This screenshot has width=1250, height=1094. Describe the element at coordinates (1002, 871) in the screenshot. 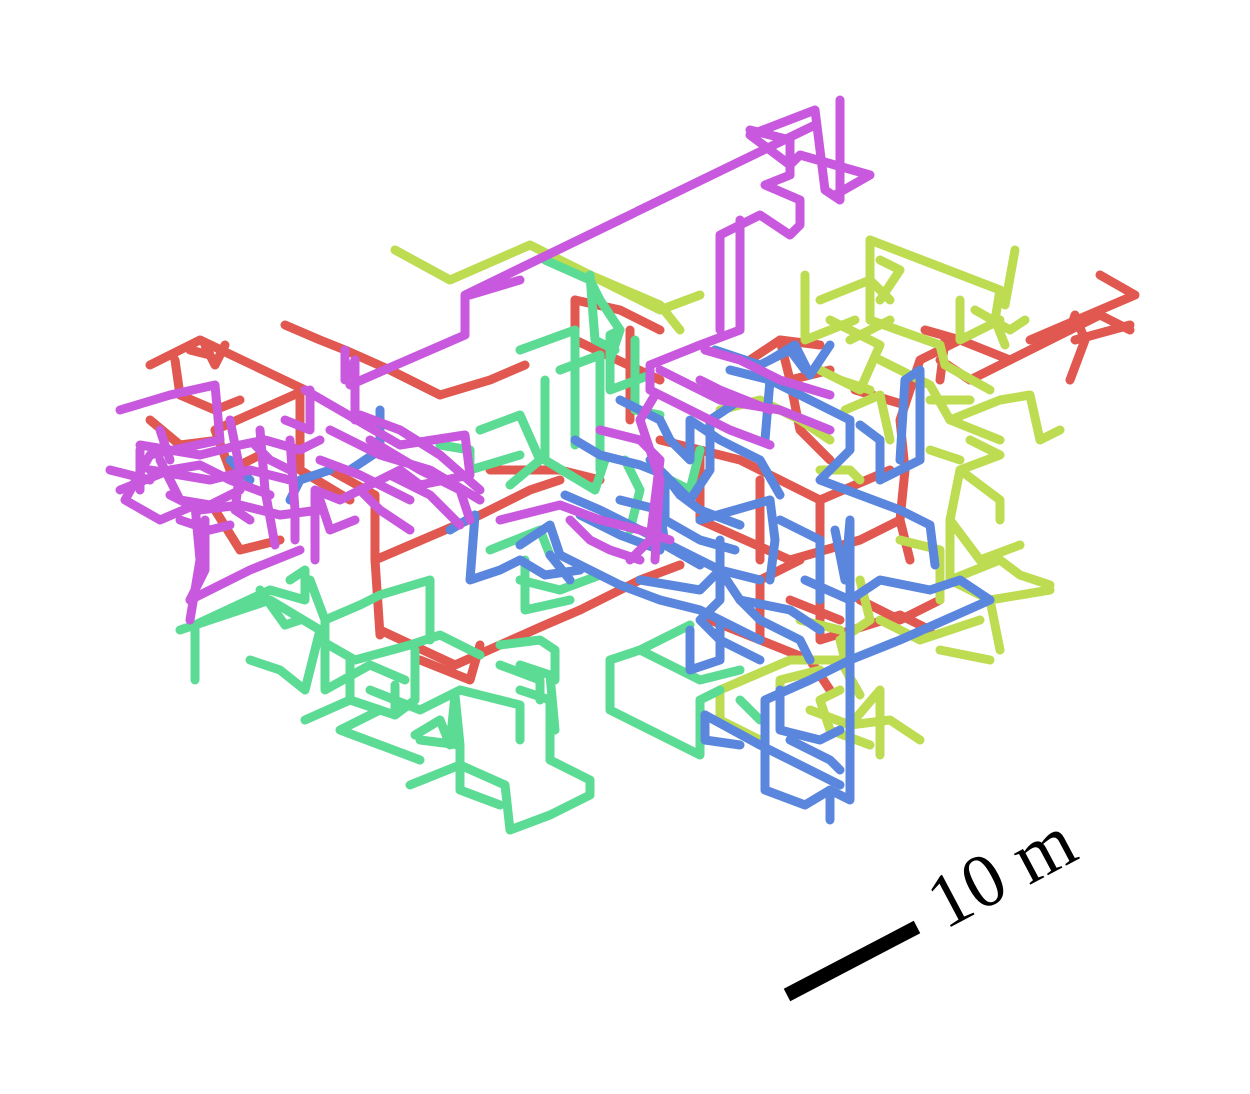

I see `scale-bar-label: 10 m` at that location.